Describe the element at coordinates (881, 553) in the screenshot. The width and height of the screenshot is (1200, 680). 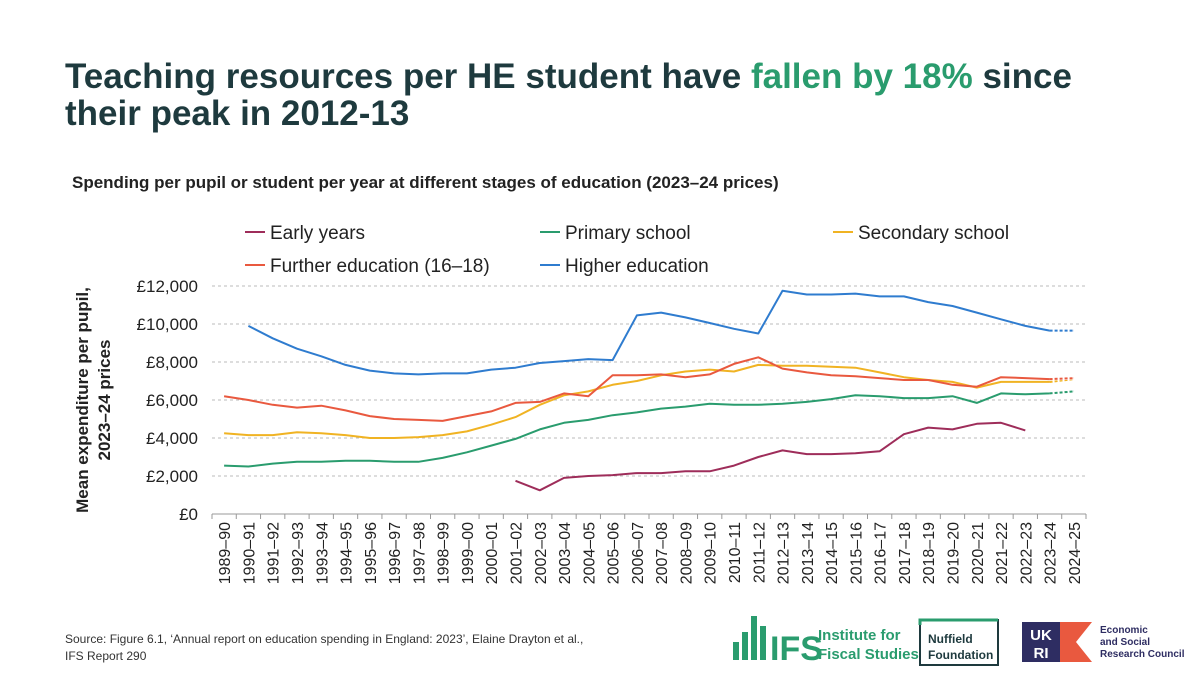
I see `x-tick-label: 2016–17` at that location.